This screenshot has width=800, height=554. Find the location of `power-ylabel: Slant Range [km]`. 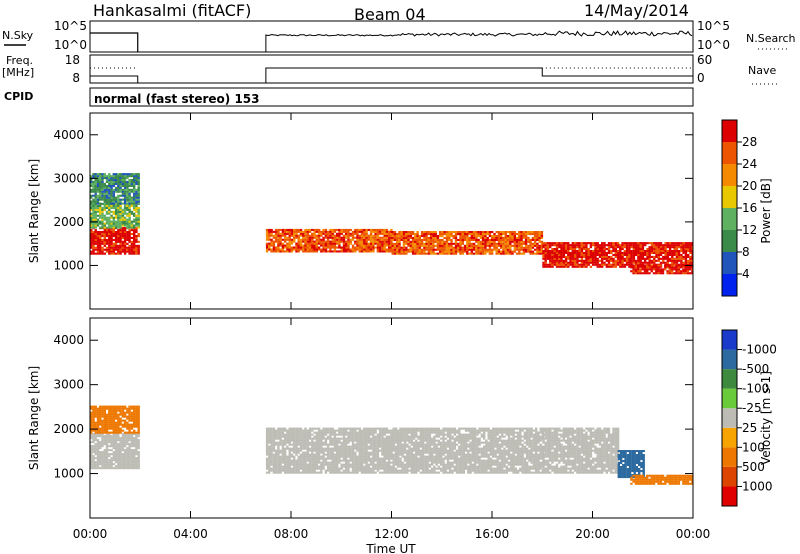

power-ylabel: Slant Range [km] is located at coordinates (34, 211).